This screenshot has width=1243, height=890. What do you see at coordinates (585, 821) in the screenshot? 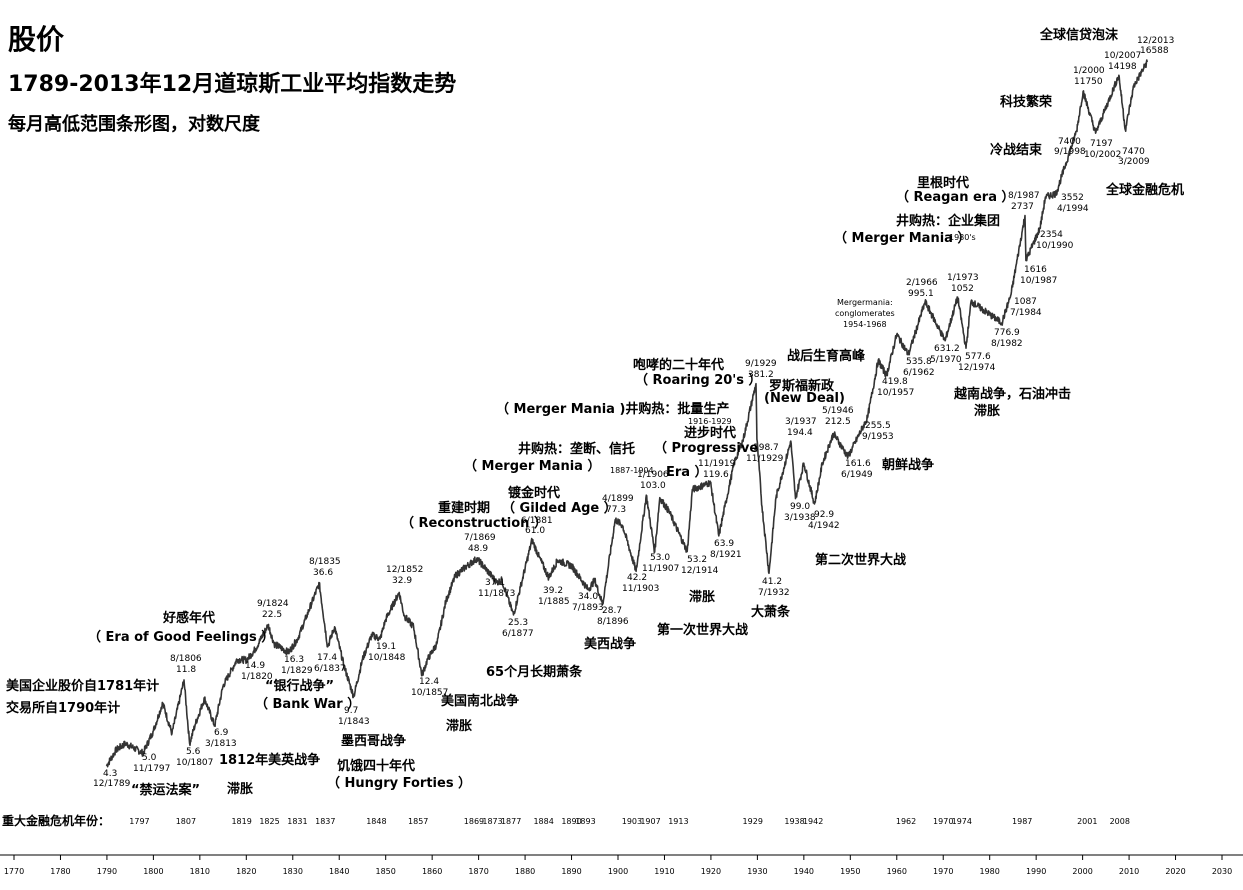
I see `crisis-year: 1893` at bounding box center [585, 821].